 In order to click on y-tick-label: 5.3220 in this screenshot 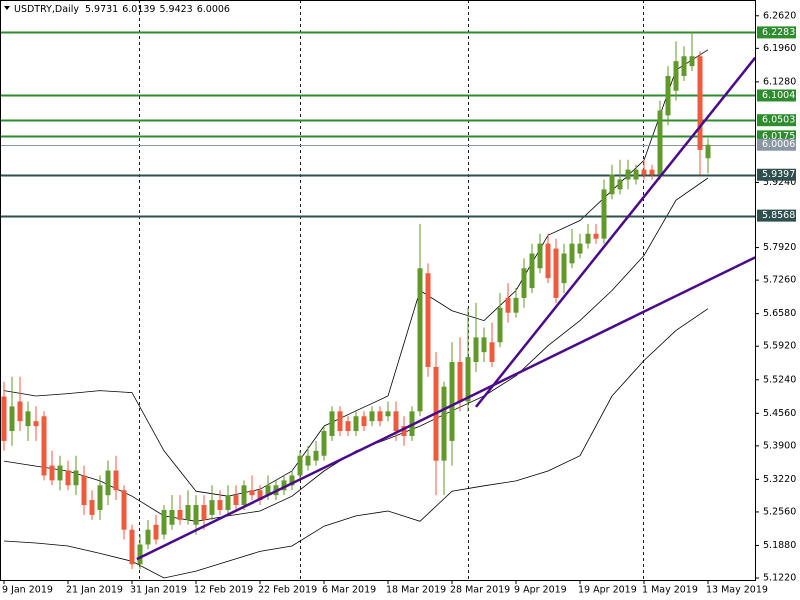, I will do `click(779, 479)`.